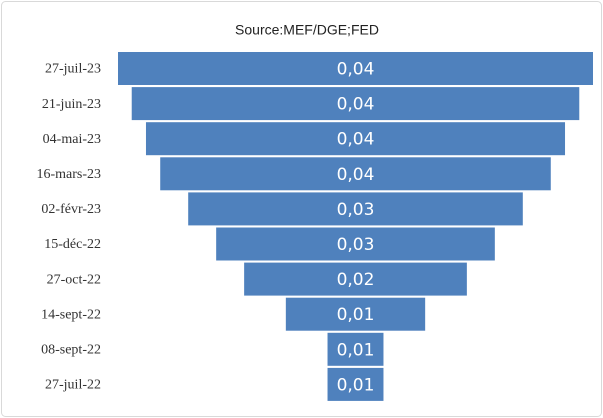  What do you see at coordinates (307, 30) in the screenshot?
I see `chart-title: Source:MEF/DGE;FED` at bounding box center [307, 30].